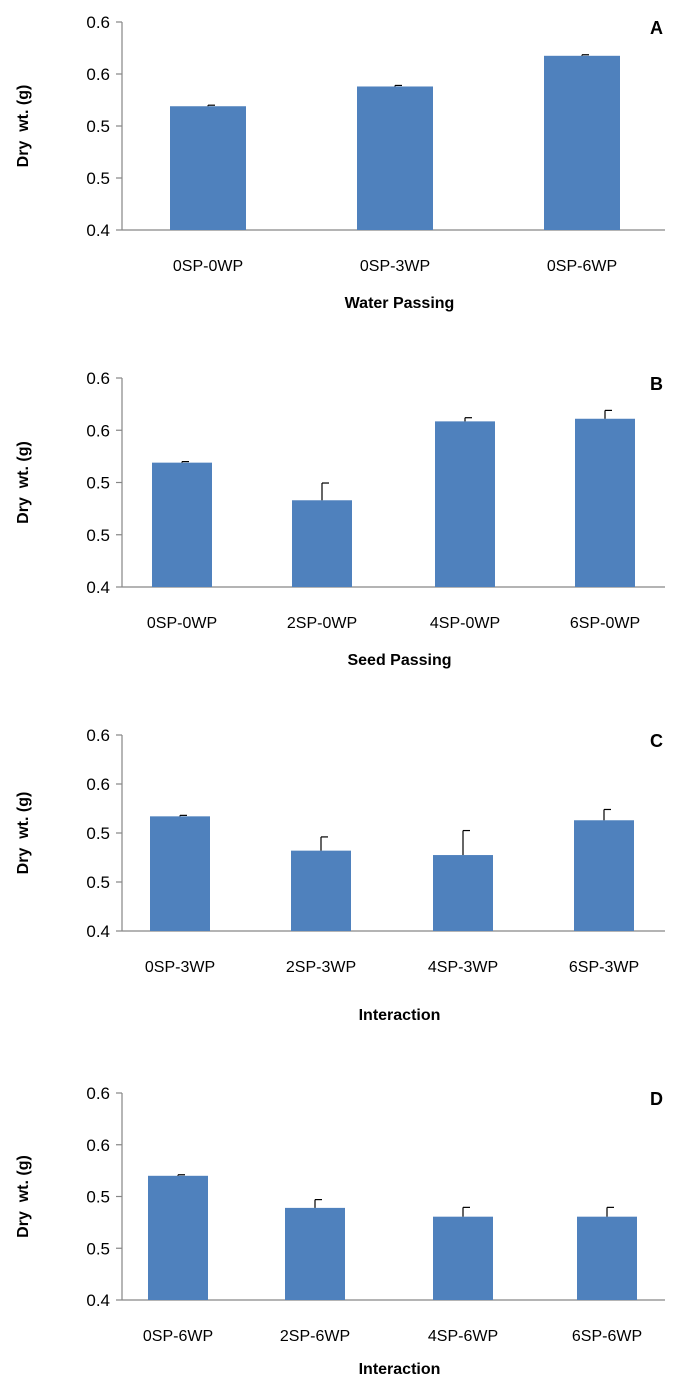  I want to click on category-label: 6SP-3WP, so click(604, 967).